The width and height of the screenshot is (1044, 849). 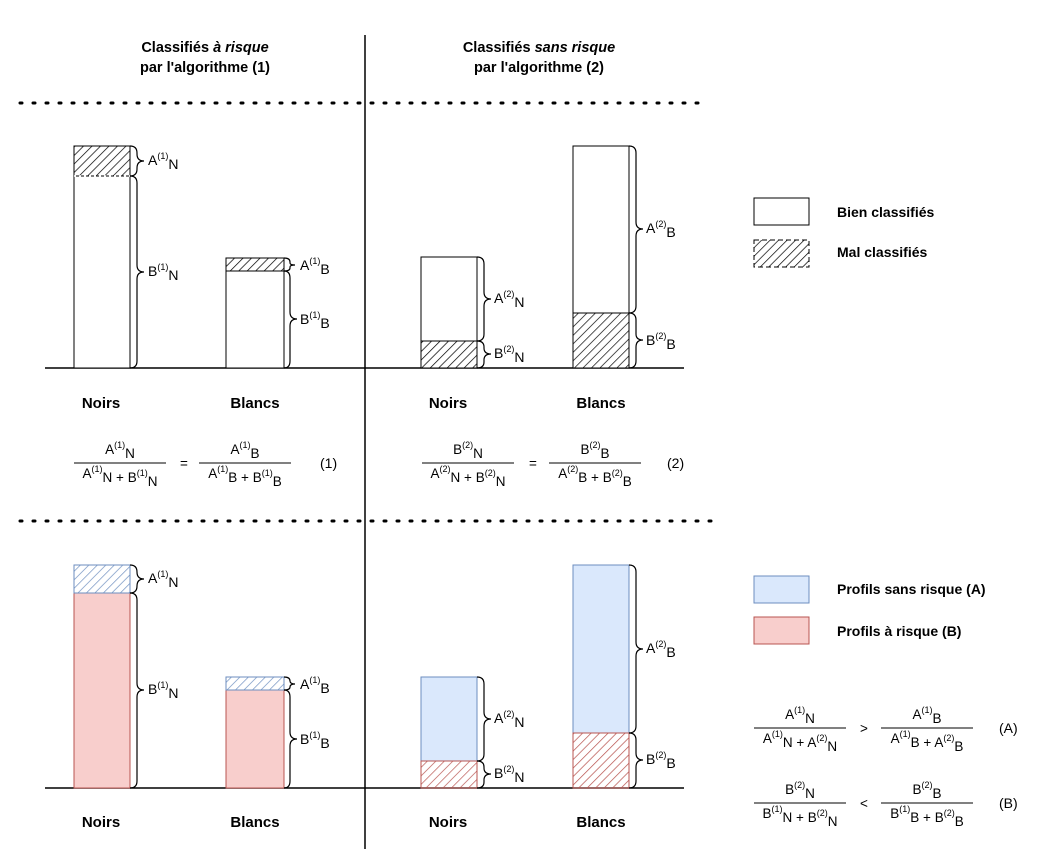 What do you see at coordinates (781, 211) in the screenshot?
I see `legend-swatch-good` at bounding box center [781, 211].